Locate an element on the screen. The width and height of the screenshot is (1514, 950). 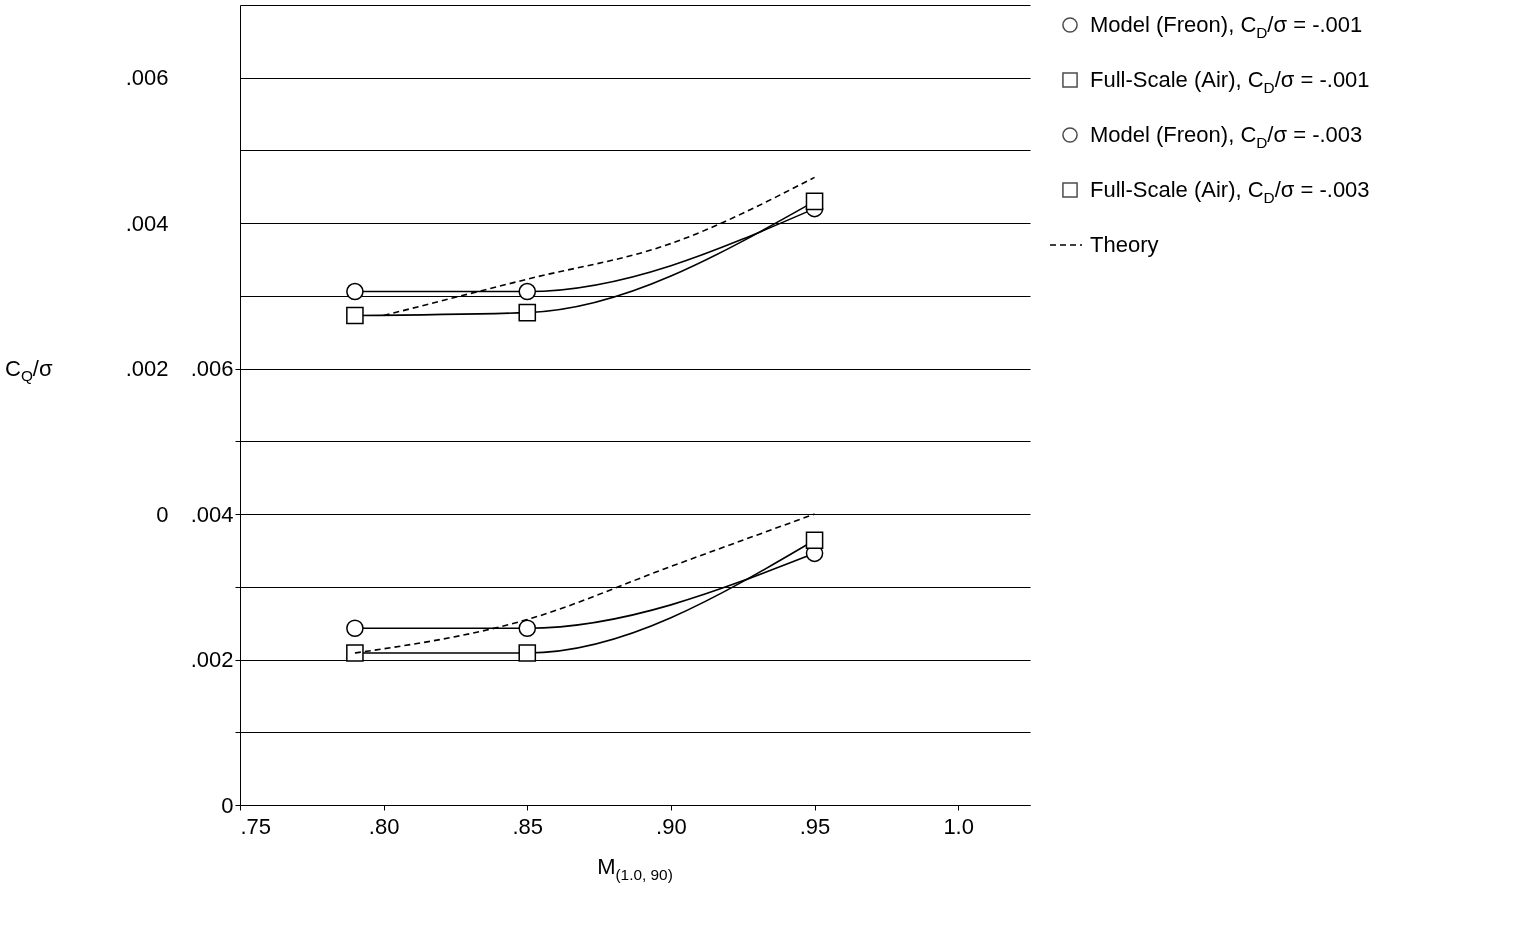
x-tick-label: 1.0 is located at coordinates (958, 826).